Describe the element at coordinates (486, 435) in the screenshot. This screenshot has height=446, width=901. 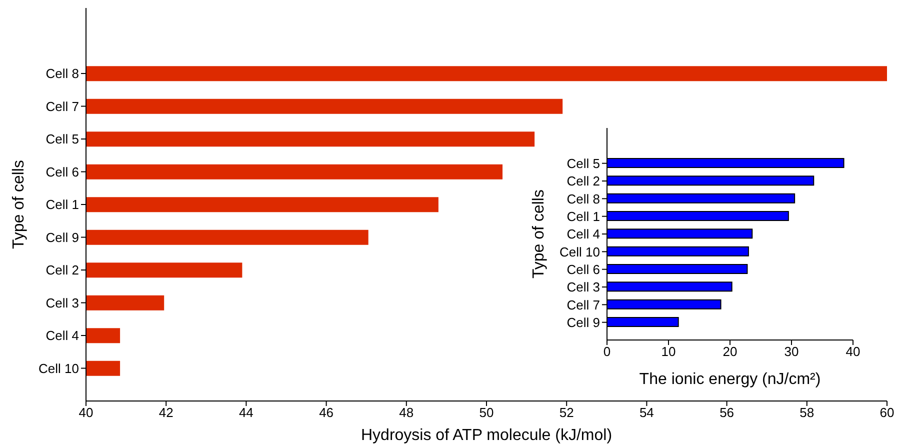
I see `x-axis-title: Hydroysis of ATP molecule (kJ/mol)` at that location.